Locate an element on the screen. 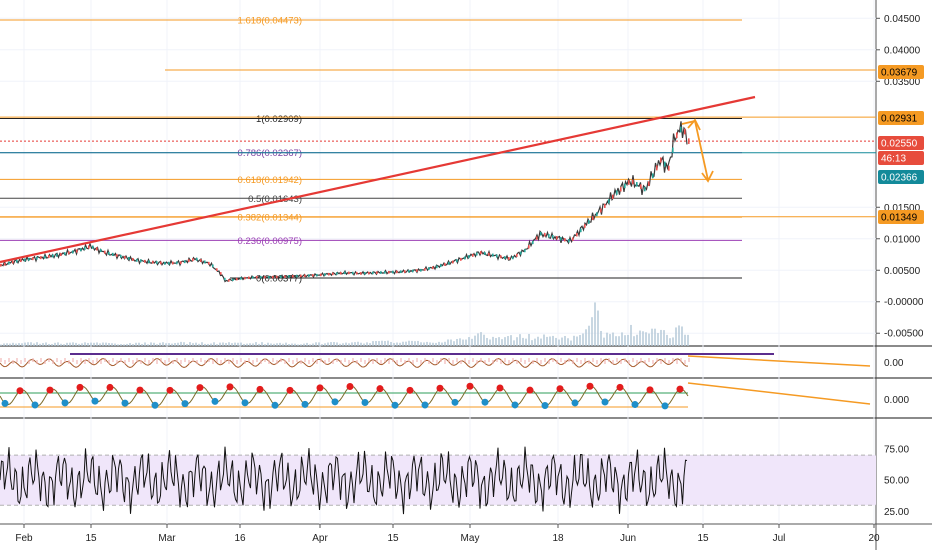 This screenshot has height=550, width=932. indicator-2-trendline is located at coordinates (779, 393).